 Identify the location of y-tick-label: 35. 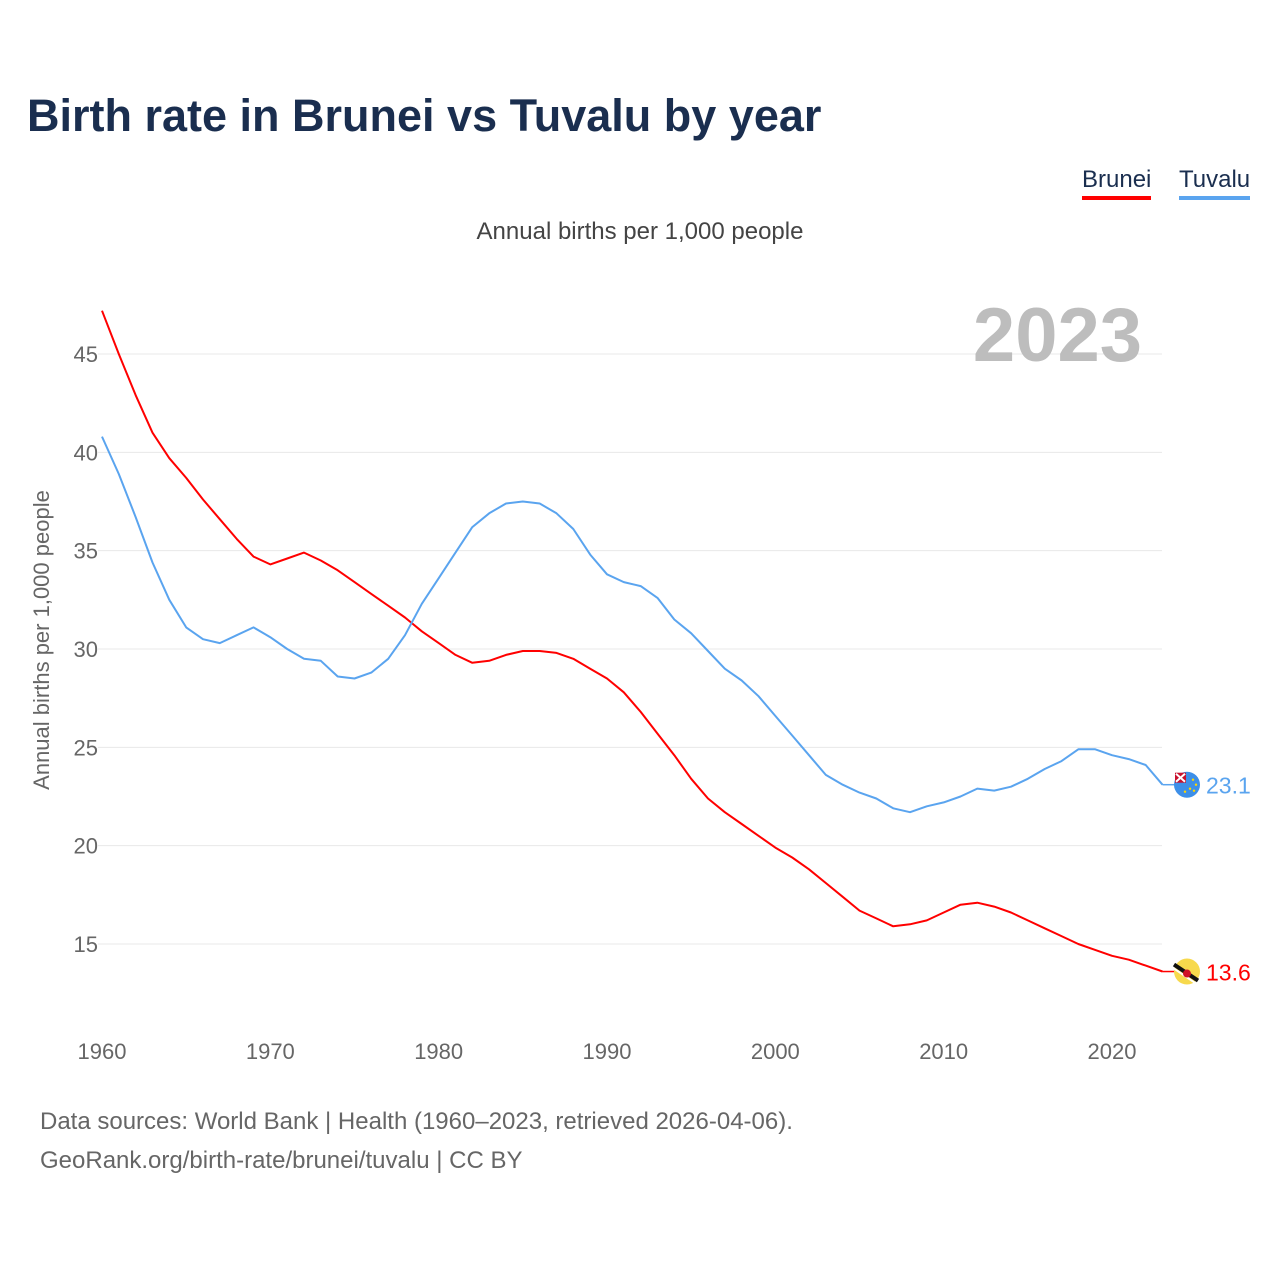
(86, 551).